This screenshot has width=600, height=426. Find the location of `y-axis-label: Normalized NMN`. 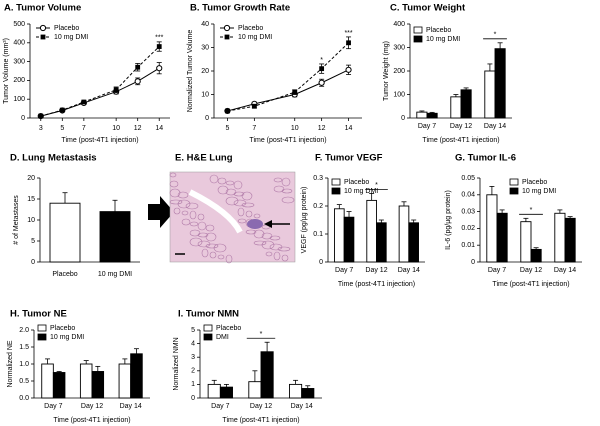

y-axis-label: Normalized NMN is located at coordinates (176, 363).